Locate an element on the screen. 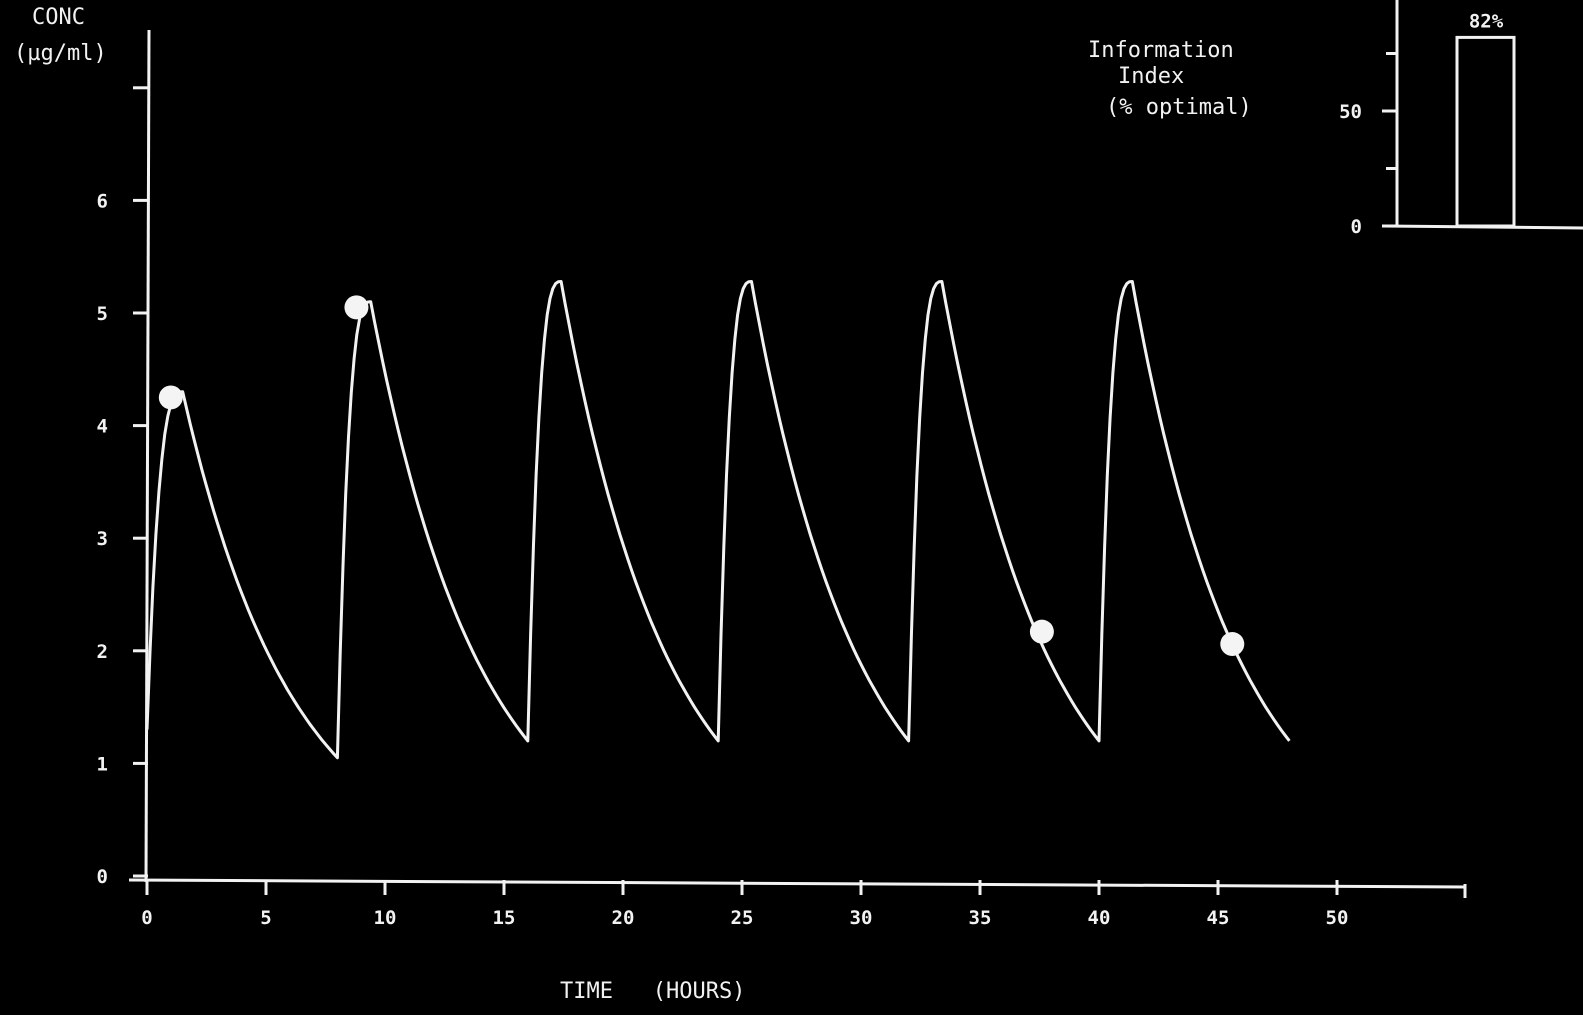 This screenshot has height=1015, width=1583. y-tick-label: 0 is located at coordinates (102, 877).